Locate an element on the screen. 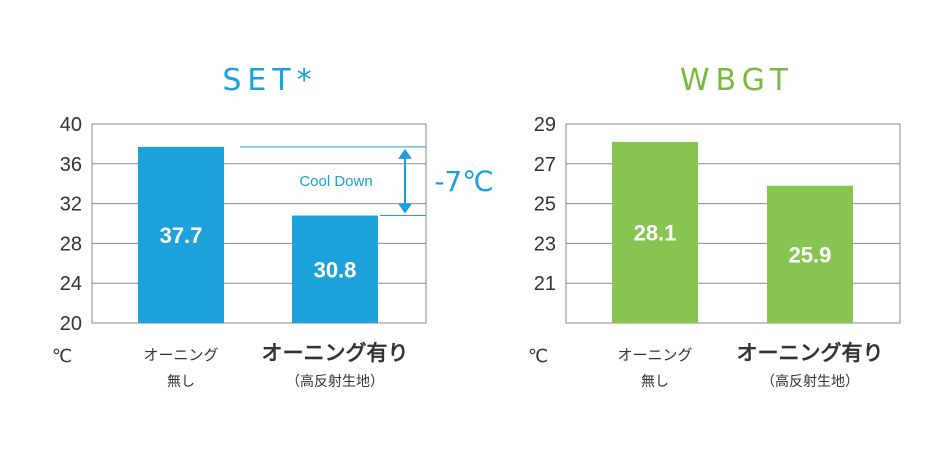 The height and width of the screenshot is (450, 950). arrow-head-down-icon is located at coordinates (405, 208).